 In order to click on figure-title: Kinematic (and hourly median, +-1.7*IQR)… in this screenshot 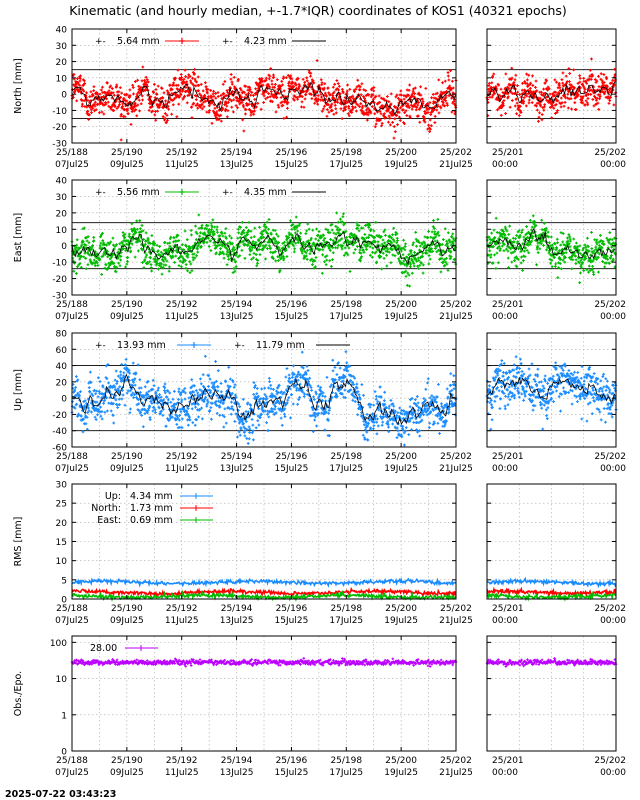, I will do `click(318, 10)`.